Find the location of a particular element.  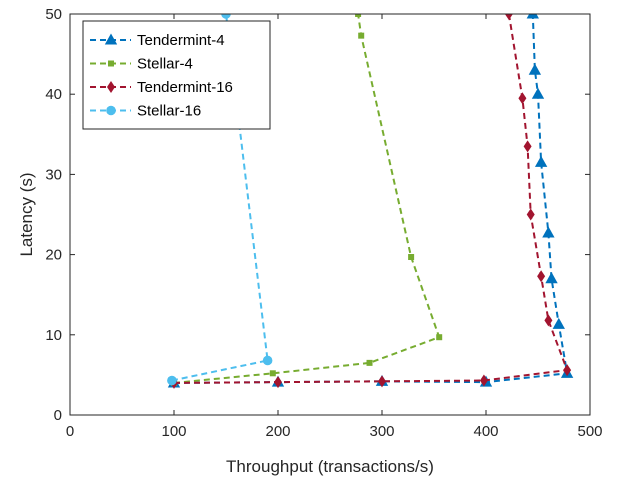

legend-item-tendermint-4: Tendermint-4 is located at coordinates (157, 40).